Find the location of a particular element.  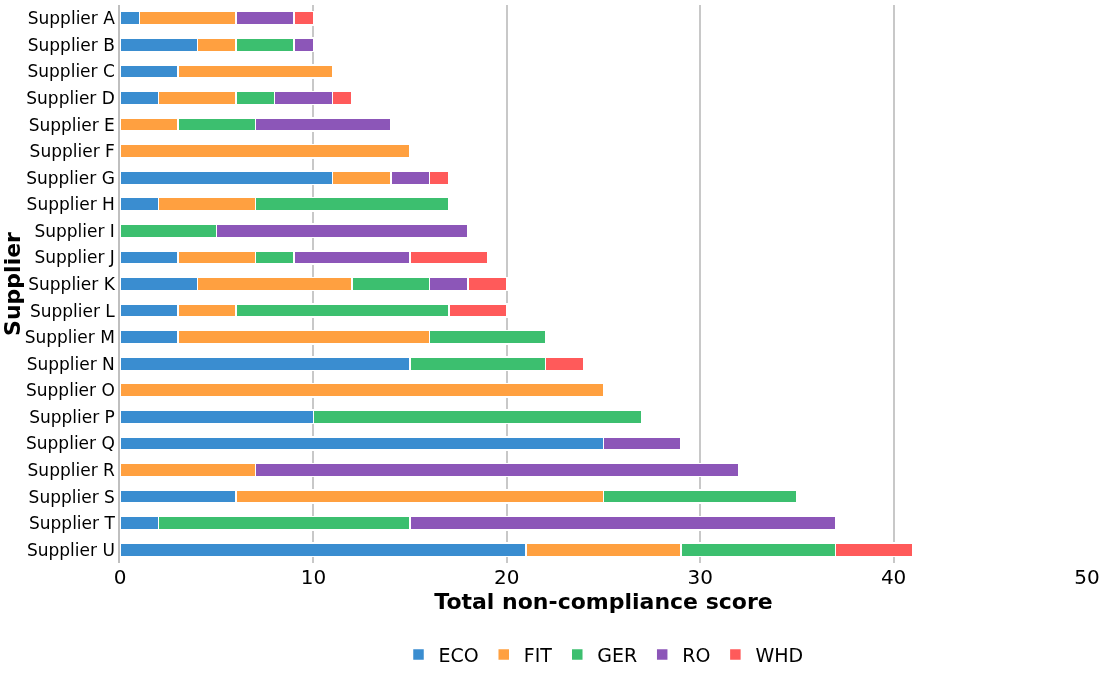

y-tick-label: Supplier J is located at coordinates (74, 257).